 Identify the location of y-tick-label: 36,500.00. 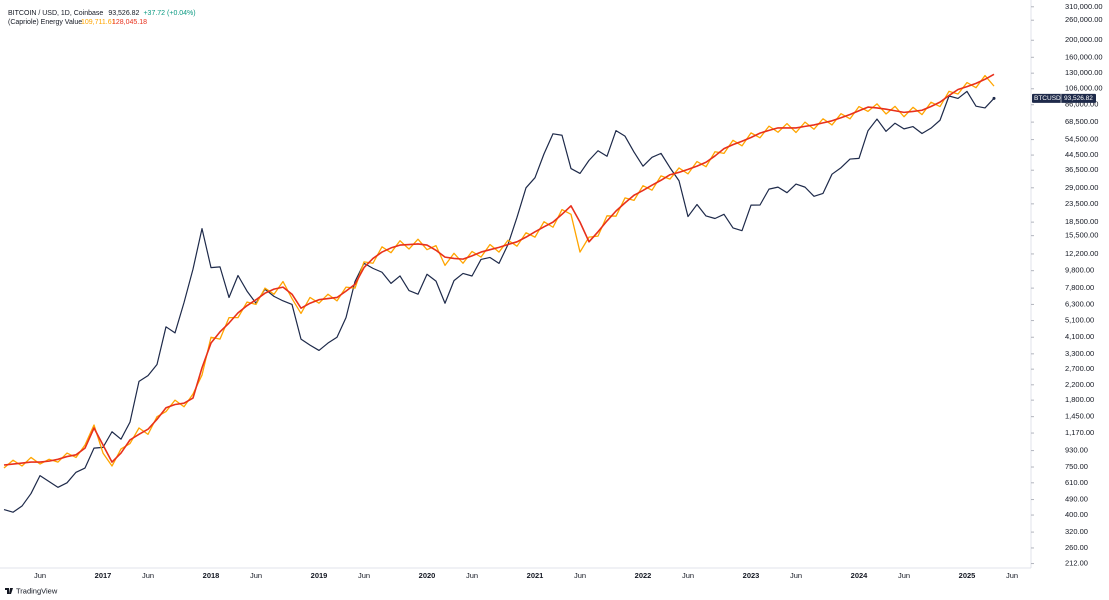
(1081, 169).